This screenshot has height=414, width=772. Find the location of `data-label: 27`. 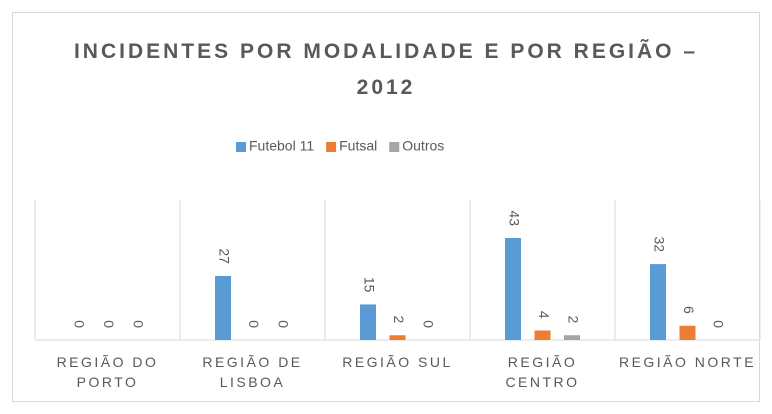

data-label: 27 is located at coordinates (224, 256).